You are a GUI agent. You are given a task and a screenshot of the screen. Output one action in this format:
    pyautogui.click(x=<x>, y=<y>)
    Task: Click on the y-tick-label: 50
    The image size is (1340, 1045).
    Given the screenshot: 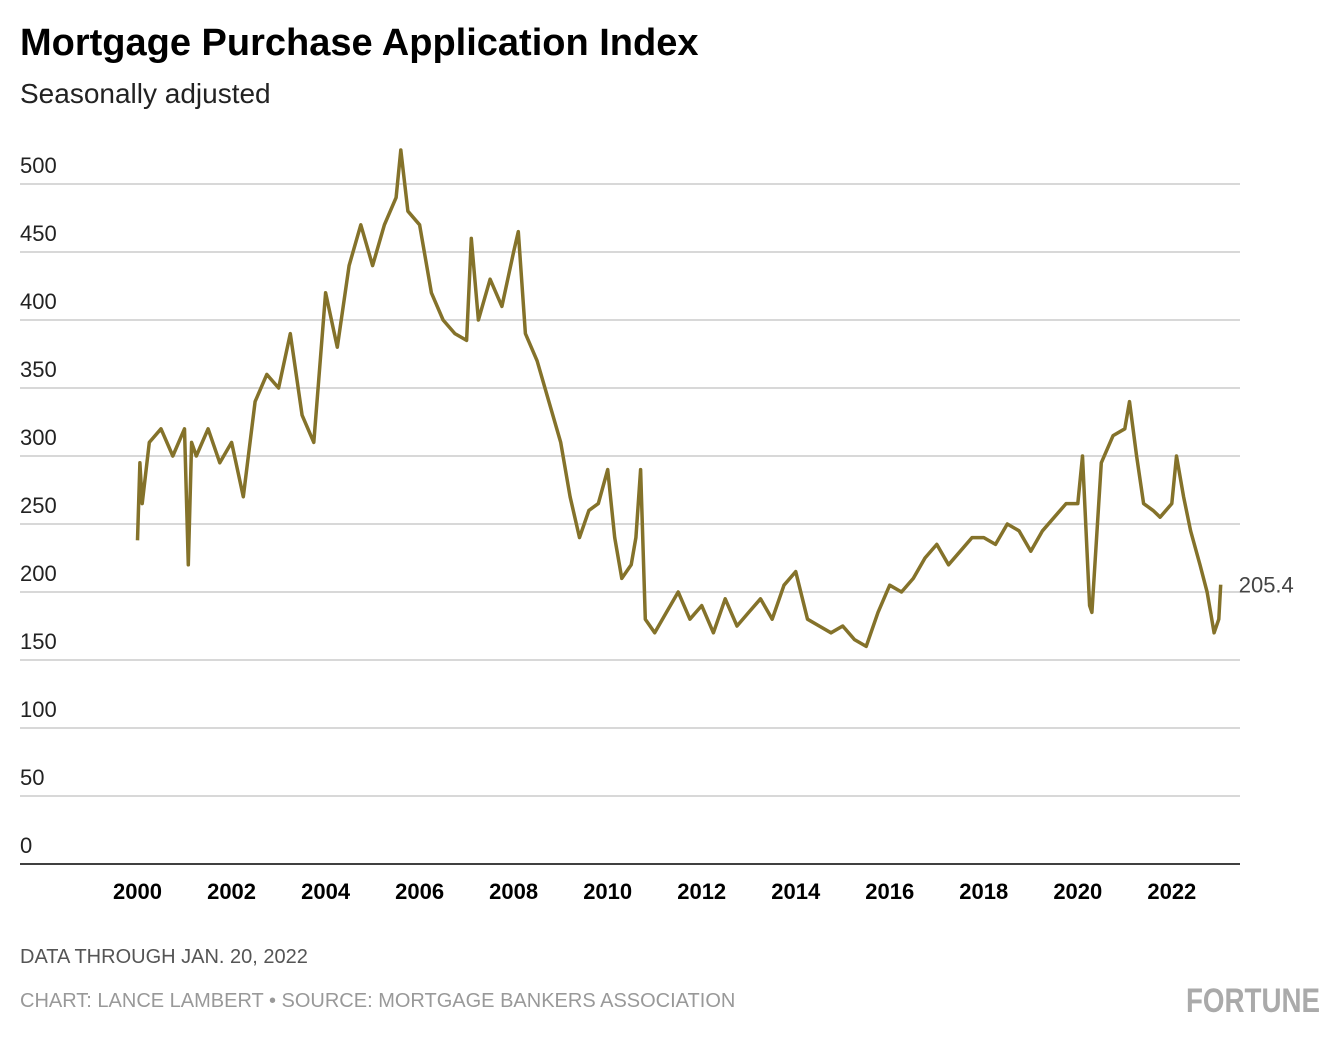 What is the action you would take?
    pyautogui.click(x=32, y=777)
    